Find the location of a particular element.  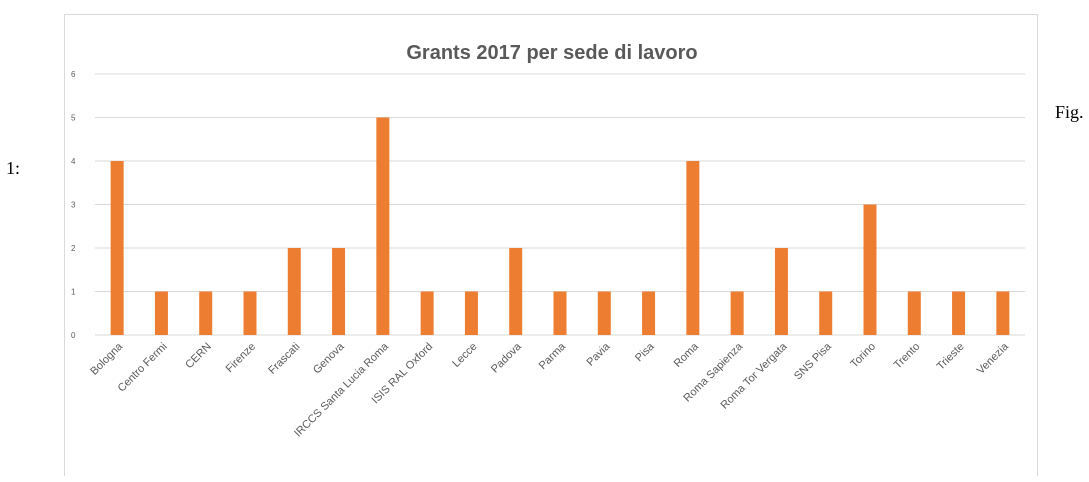

x-tick-label: Torino is located at coordinates (863, 356).